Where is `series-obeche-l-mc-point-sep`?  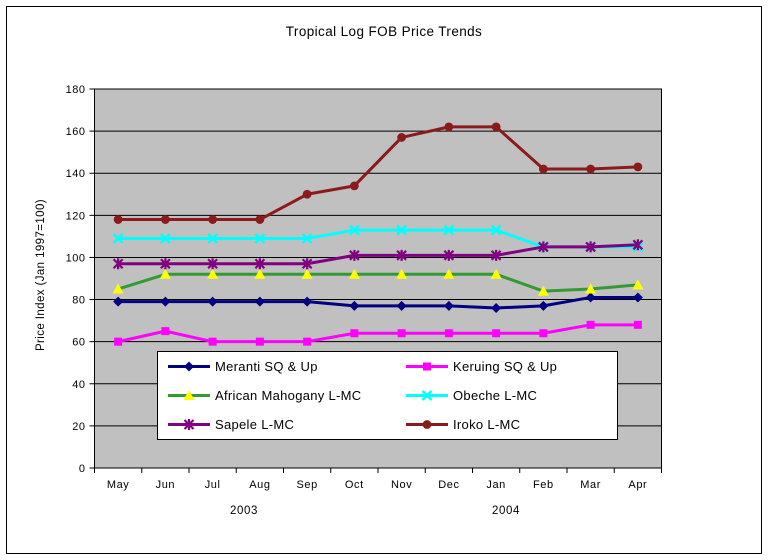
series-obeche-l-mc-point-sep is located at coordinates (307, 238).